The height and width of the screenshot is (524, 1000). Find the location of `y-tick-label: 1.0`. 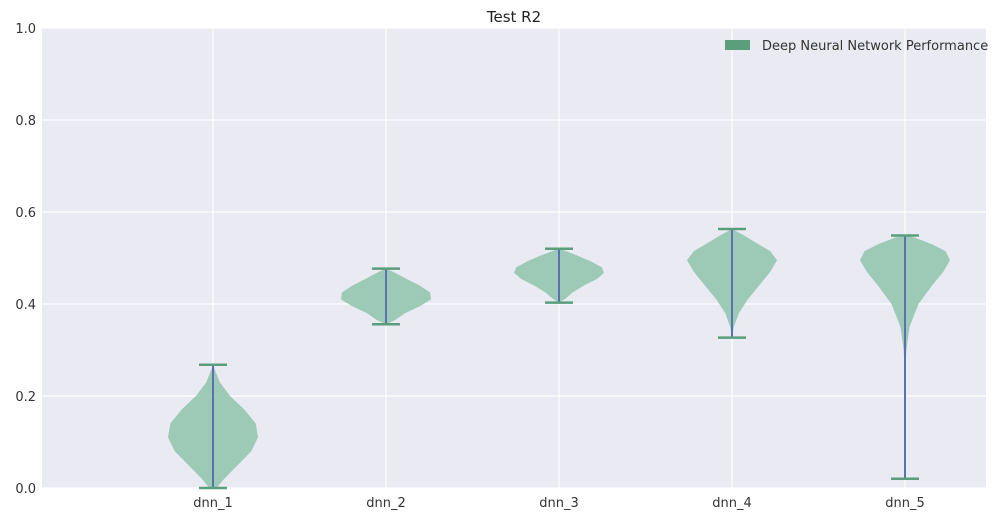

y-tick-label: 1.0 is located at coordinates (25, 29).